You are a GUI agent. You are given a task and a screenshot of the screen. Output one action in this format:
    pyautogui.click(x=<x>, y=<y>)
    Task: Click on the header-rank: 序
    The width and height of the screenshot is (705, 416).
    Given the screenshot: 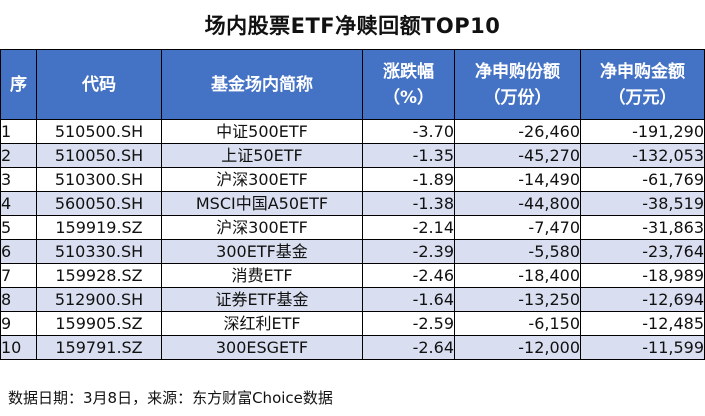 What is the action you would take?
    pyautogui.click(x=18, y=84)
    